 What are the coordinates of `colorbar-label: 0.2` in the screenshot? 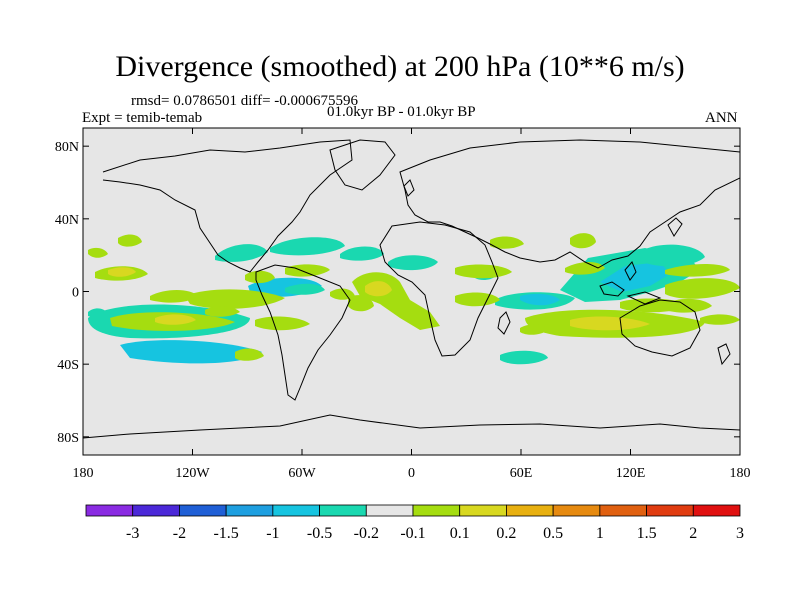 It's located at (506, 533).